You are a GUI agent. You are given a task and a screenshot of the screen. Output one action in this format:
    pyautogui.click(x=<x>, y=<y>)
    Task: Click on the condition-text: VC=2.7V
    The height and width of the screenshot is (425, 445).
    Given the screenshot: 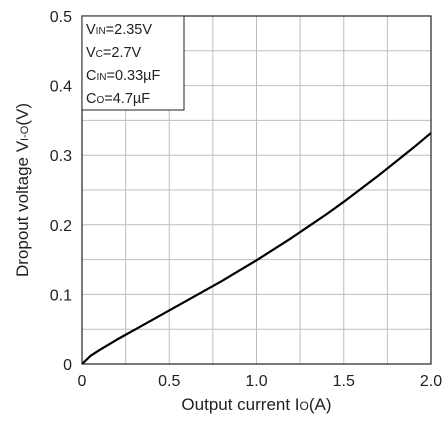 What is the action you would take?
    pyautogui.click(x=114, y=53)
    